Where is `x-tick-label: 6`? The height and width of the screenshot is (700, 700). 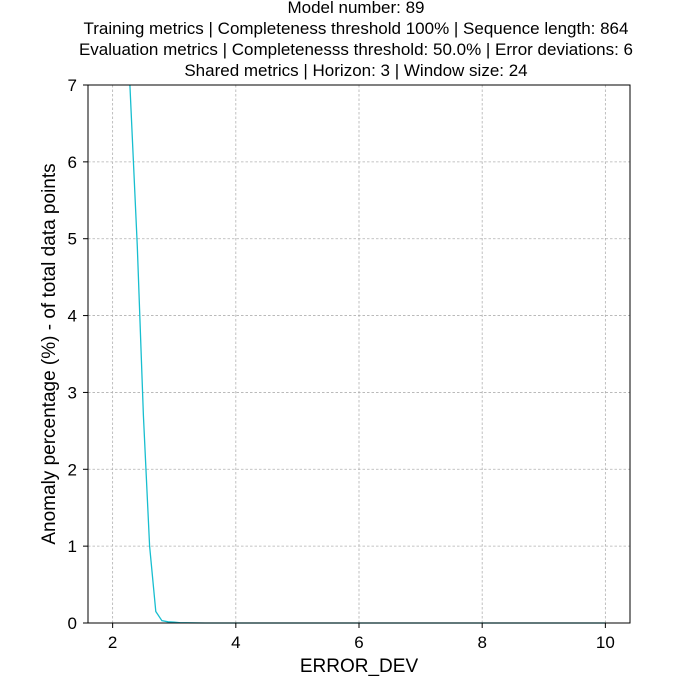
x-tick-label: 6 is located at coordinates (358, 642).